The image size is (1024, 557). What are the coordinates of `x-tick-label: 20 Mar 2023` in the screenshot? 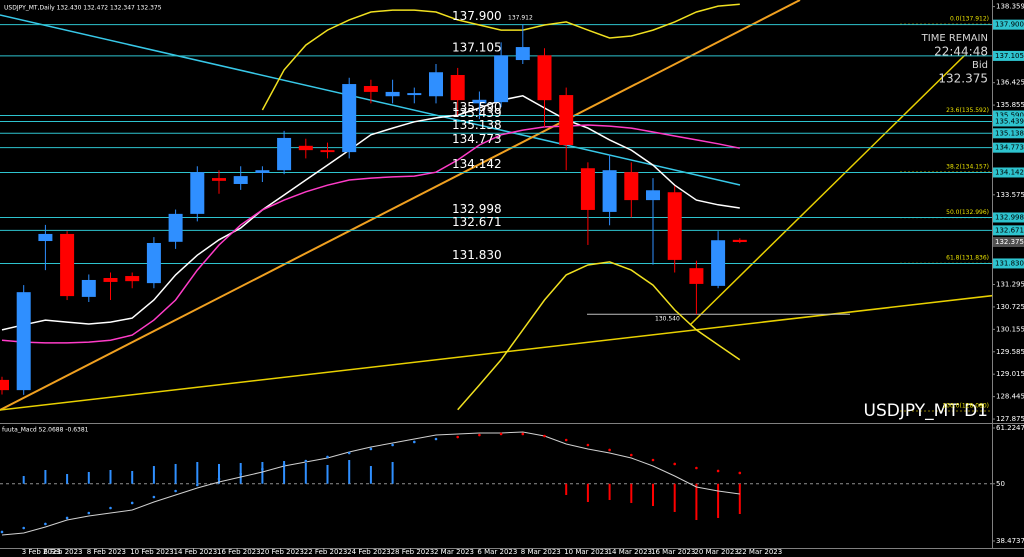 It's located at (716, 552).